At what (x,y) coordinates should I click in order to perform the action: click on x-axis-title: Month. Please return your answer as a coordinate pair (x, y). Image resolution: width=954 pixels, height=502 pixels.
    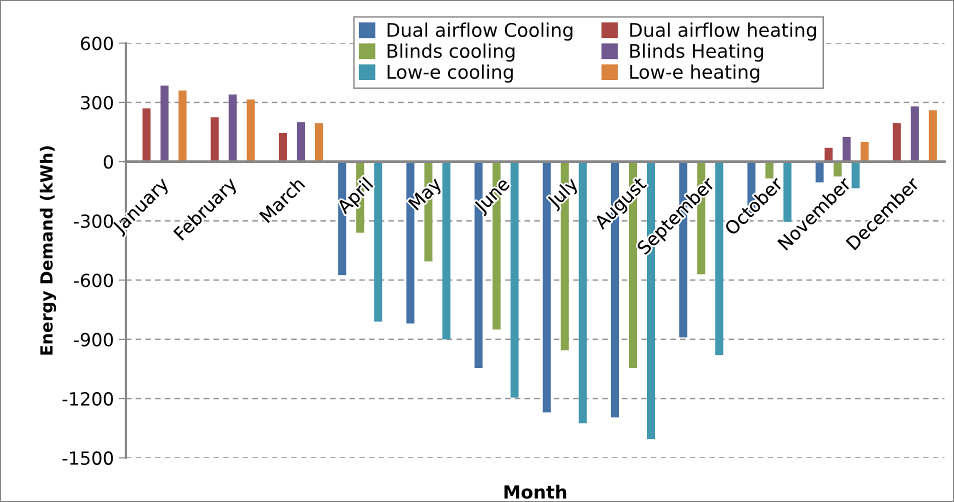
    Looking at the image, I should click on (535, 491).